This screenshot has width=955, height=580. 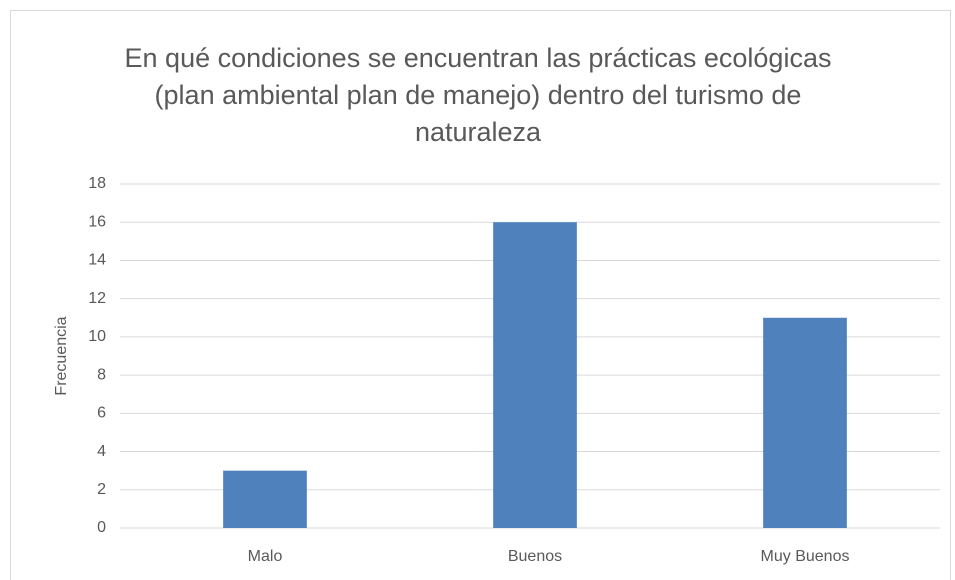 I want to click on y-tick-label: 12, so click(x=97, y=298).